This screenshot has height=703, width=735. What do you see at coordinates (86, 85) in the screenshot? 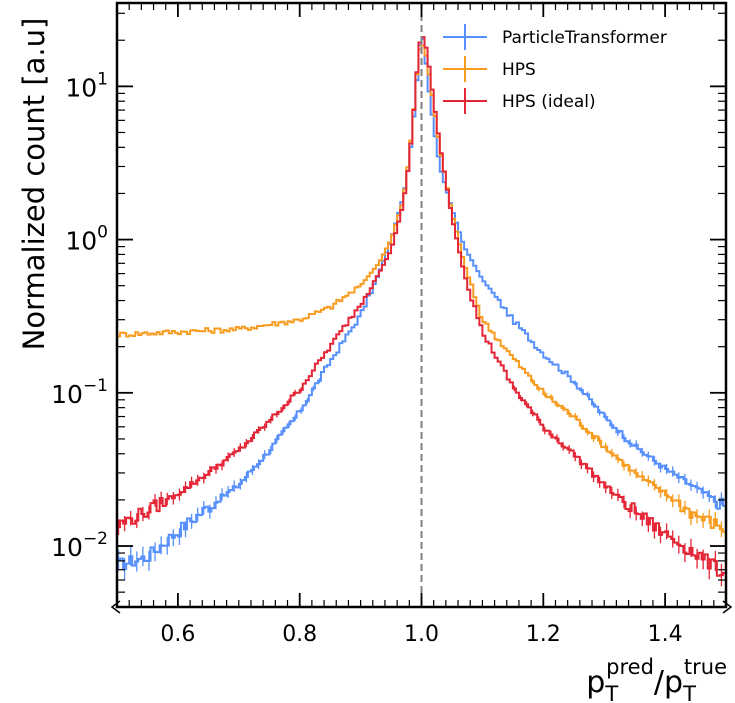
I see `y-tick-label: 10¹` at bounding box center [86, 85].